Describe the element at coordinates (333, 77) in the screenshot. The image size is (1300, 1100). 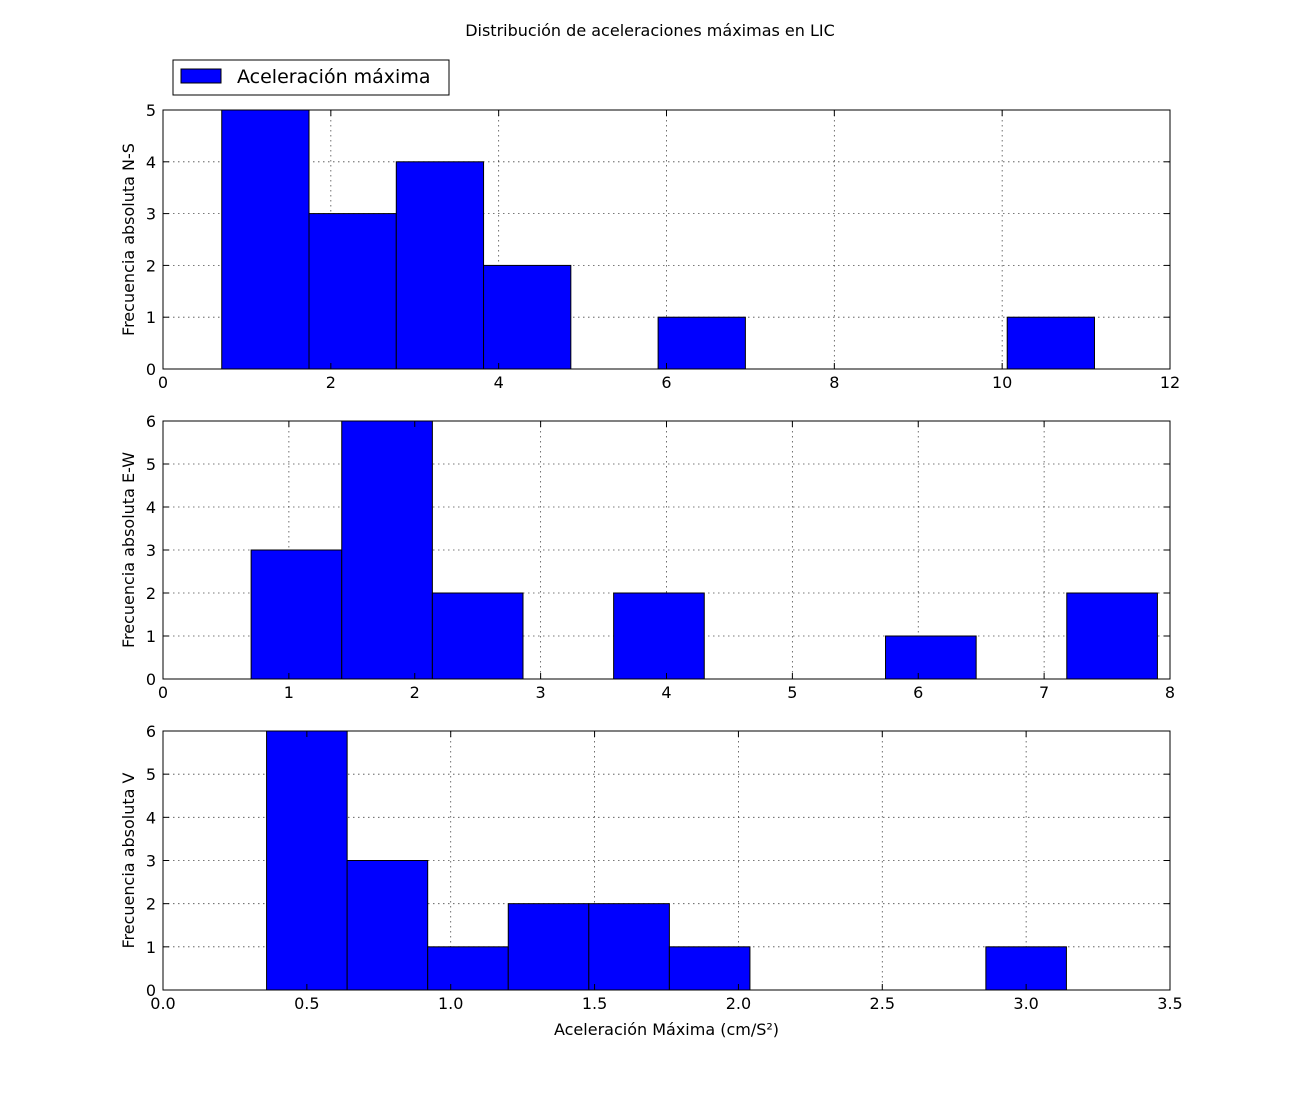
I see `legend-label: Aceleración máxima` at that location.